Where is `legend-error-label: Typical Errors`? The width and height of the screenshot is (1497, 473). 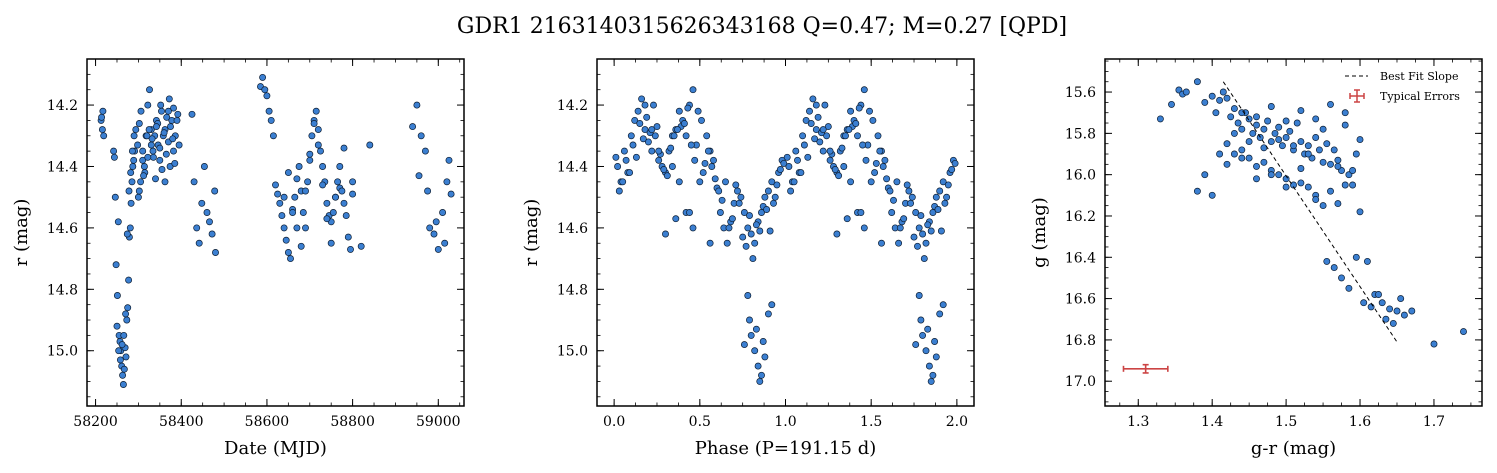
legend-error-label: Typical Errors is located at coordinates (1420, 96).